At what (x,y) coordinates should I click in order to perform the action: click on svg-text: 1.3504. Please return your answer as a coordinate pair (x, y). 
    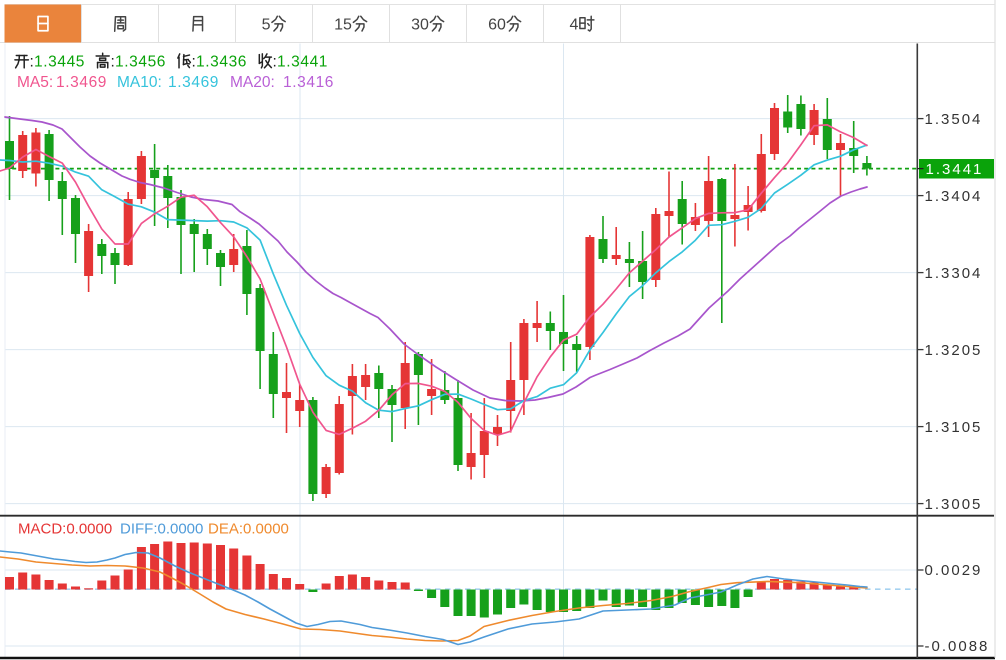
    Looking at the image, I should click on (954, 119).